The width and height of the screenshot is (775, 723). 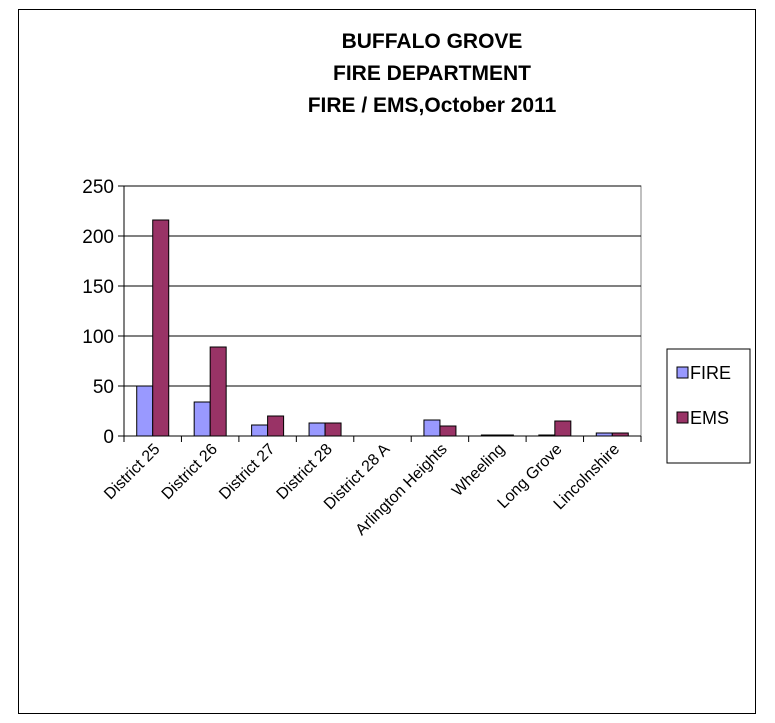 What do you see at coordinates (432, 41) in the screenshot?
I see `chart-title-line-1: BUFFALO GROVE` at bounding box center [432, 41].